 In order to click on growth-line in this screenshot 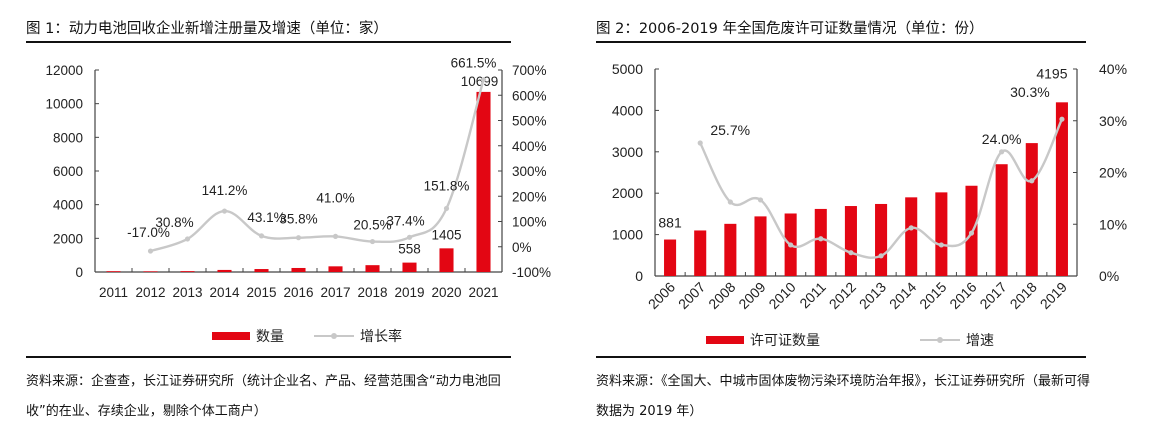, I will do `click(317, 166)`.